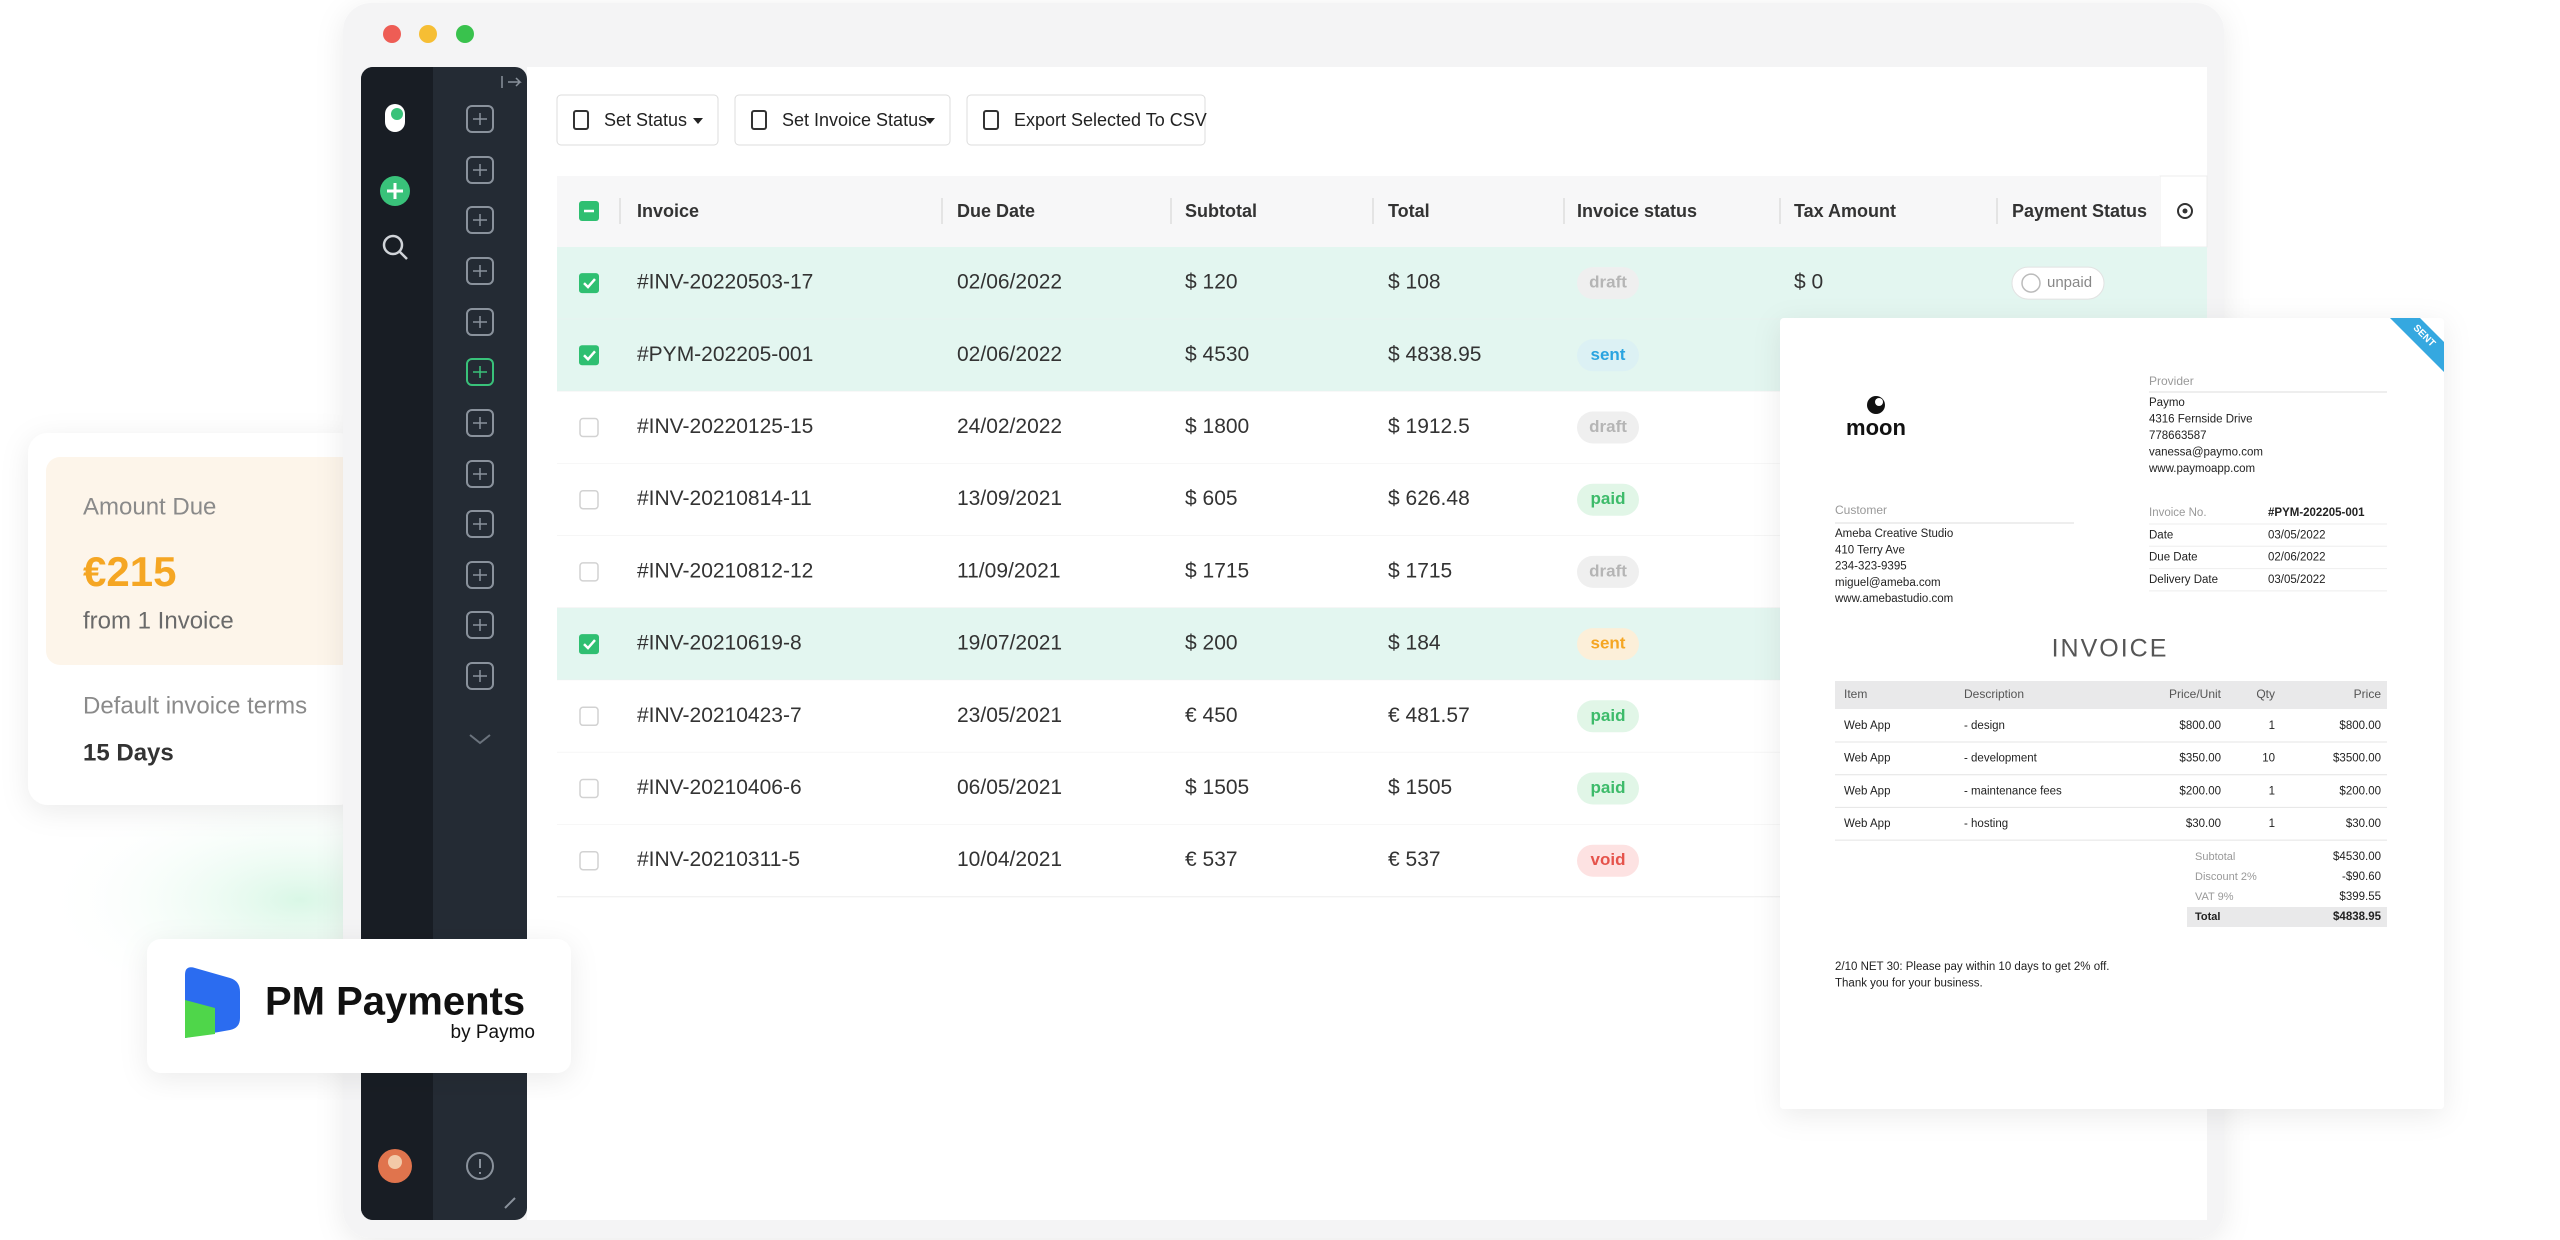 This screenshot has width=2560, height=1240. Describe the element at coordinates (2031, 283) in the screenshot. I see `payment-icon` at that location.